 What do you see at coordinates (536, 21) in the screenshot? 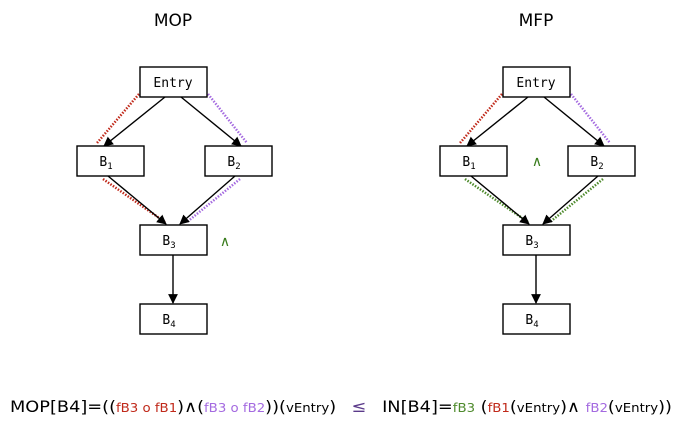
I see `mfp-title: MFP` at bounding box center [536, 21].